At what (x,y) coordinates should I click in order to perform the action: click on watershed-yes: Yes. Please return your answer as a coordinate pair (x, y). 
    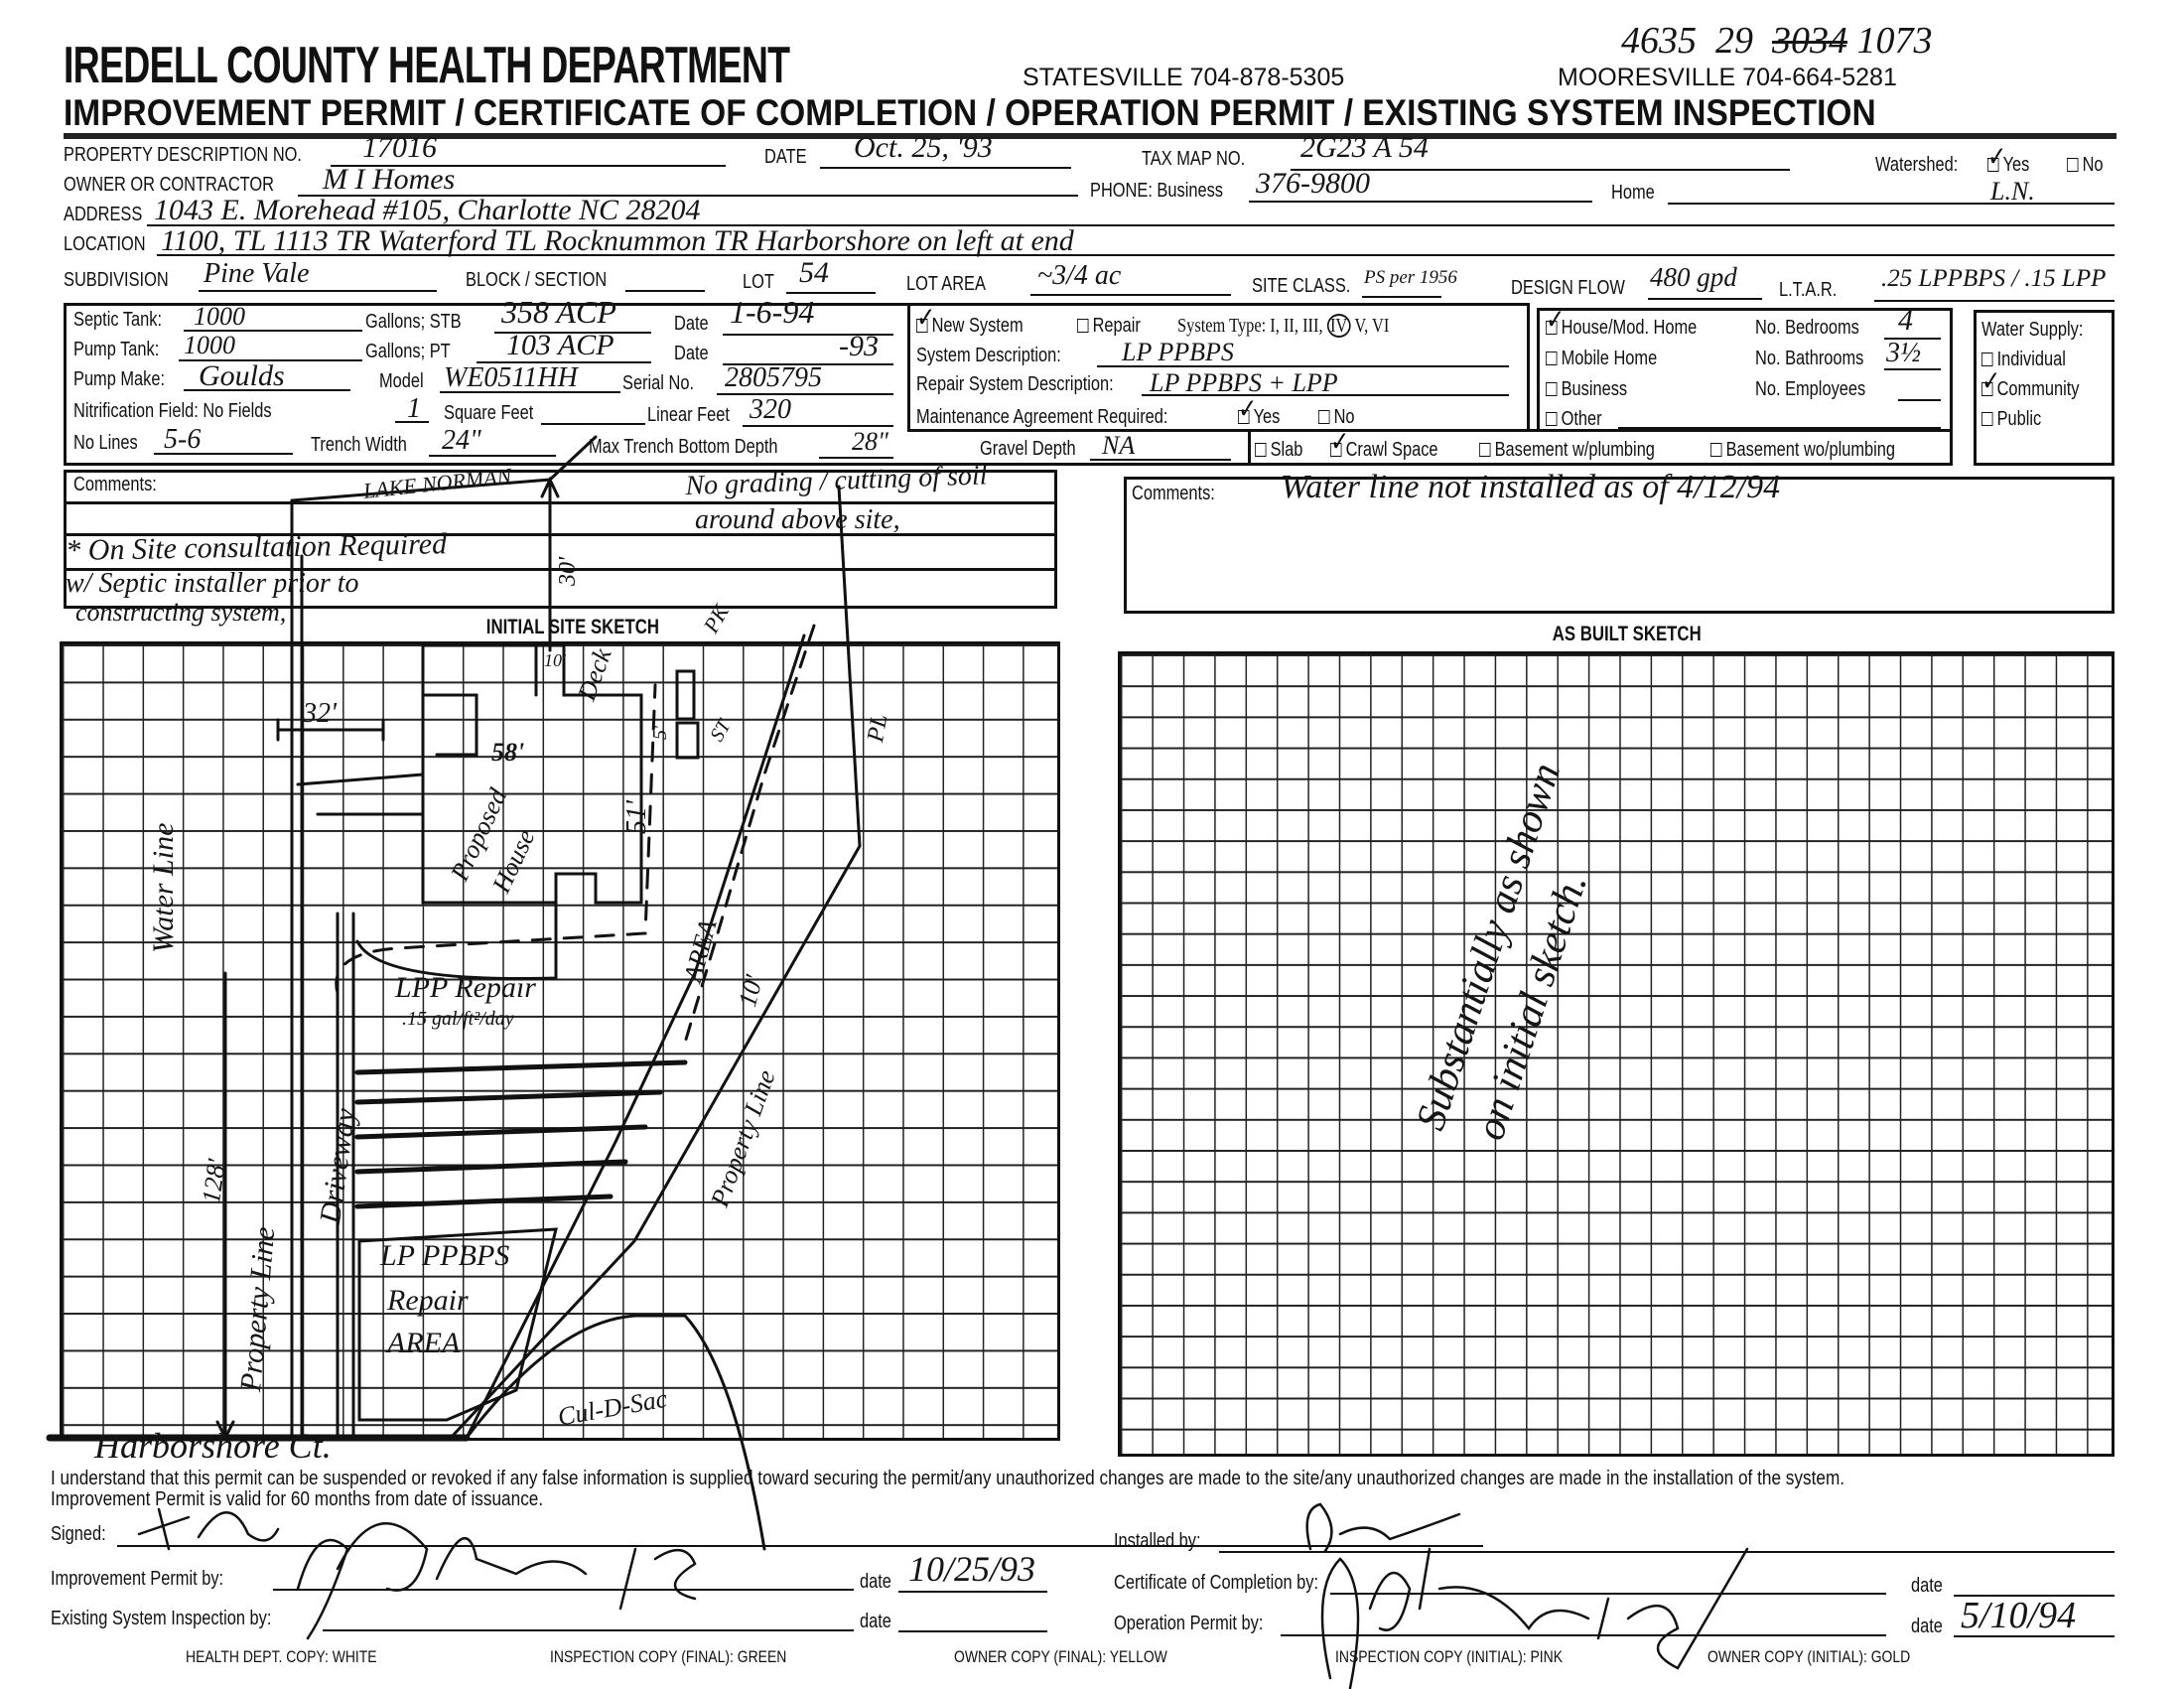
    Looking at the image, I should click on (2008, 159).